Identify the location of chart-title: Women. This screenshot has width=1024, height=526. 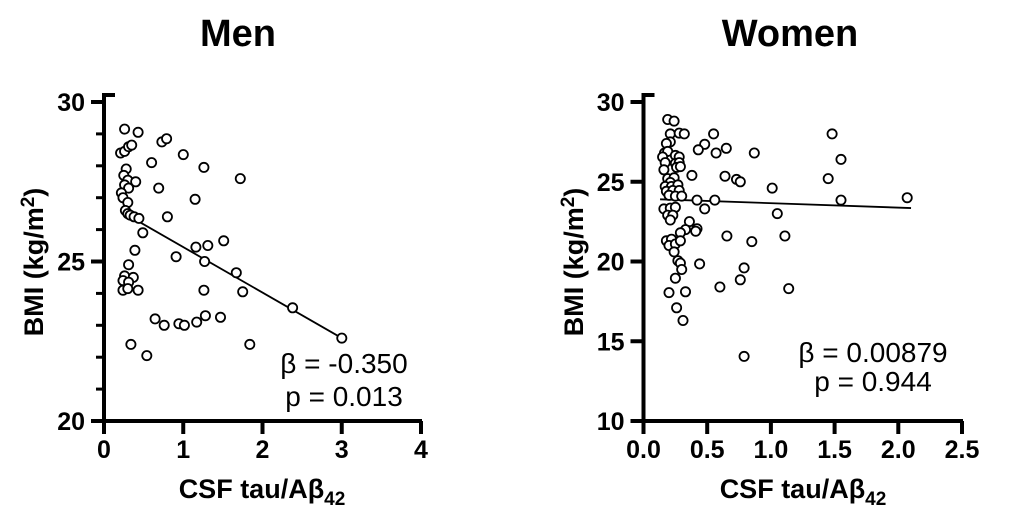
(790, 34).